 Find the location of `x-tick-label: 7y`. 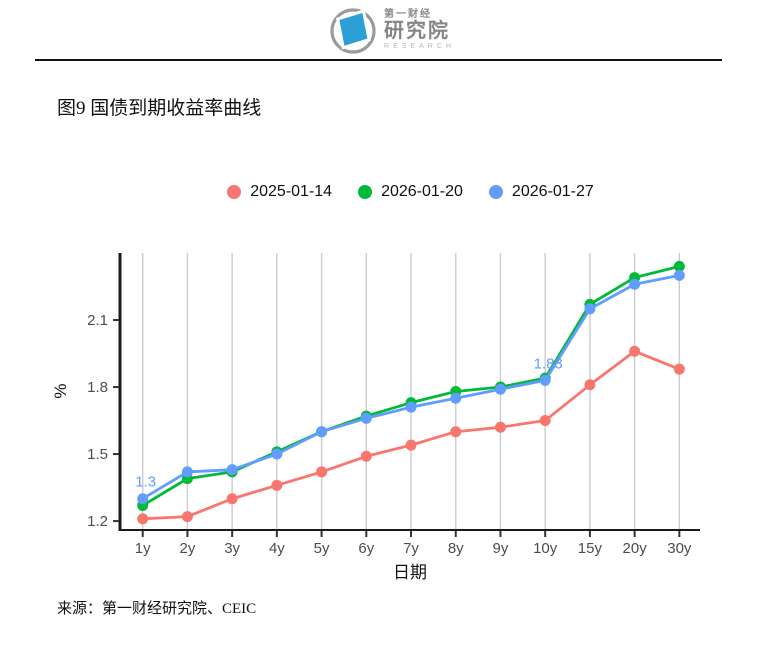

x-tick-label: 7y is located at coordinates (411, 548).